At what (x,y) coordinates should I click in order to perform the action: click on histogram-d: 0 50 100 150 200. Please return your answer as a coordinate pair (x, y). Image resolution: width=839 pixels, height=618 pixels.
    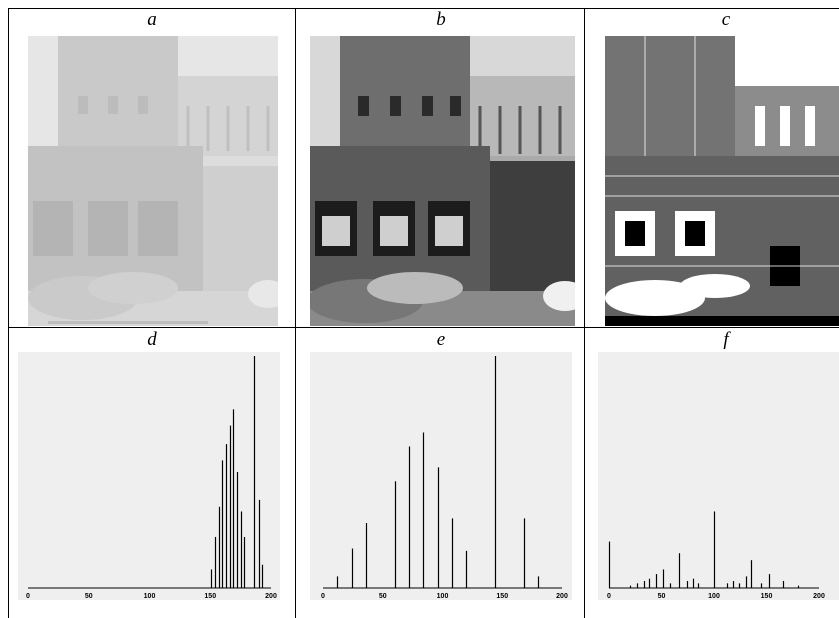
    Looking at the image, I should click on (149, 476).